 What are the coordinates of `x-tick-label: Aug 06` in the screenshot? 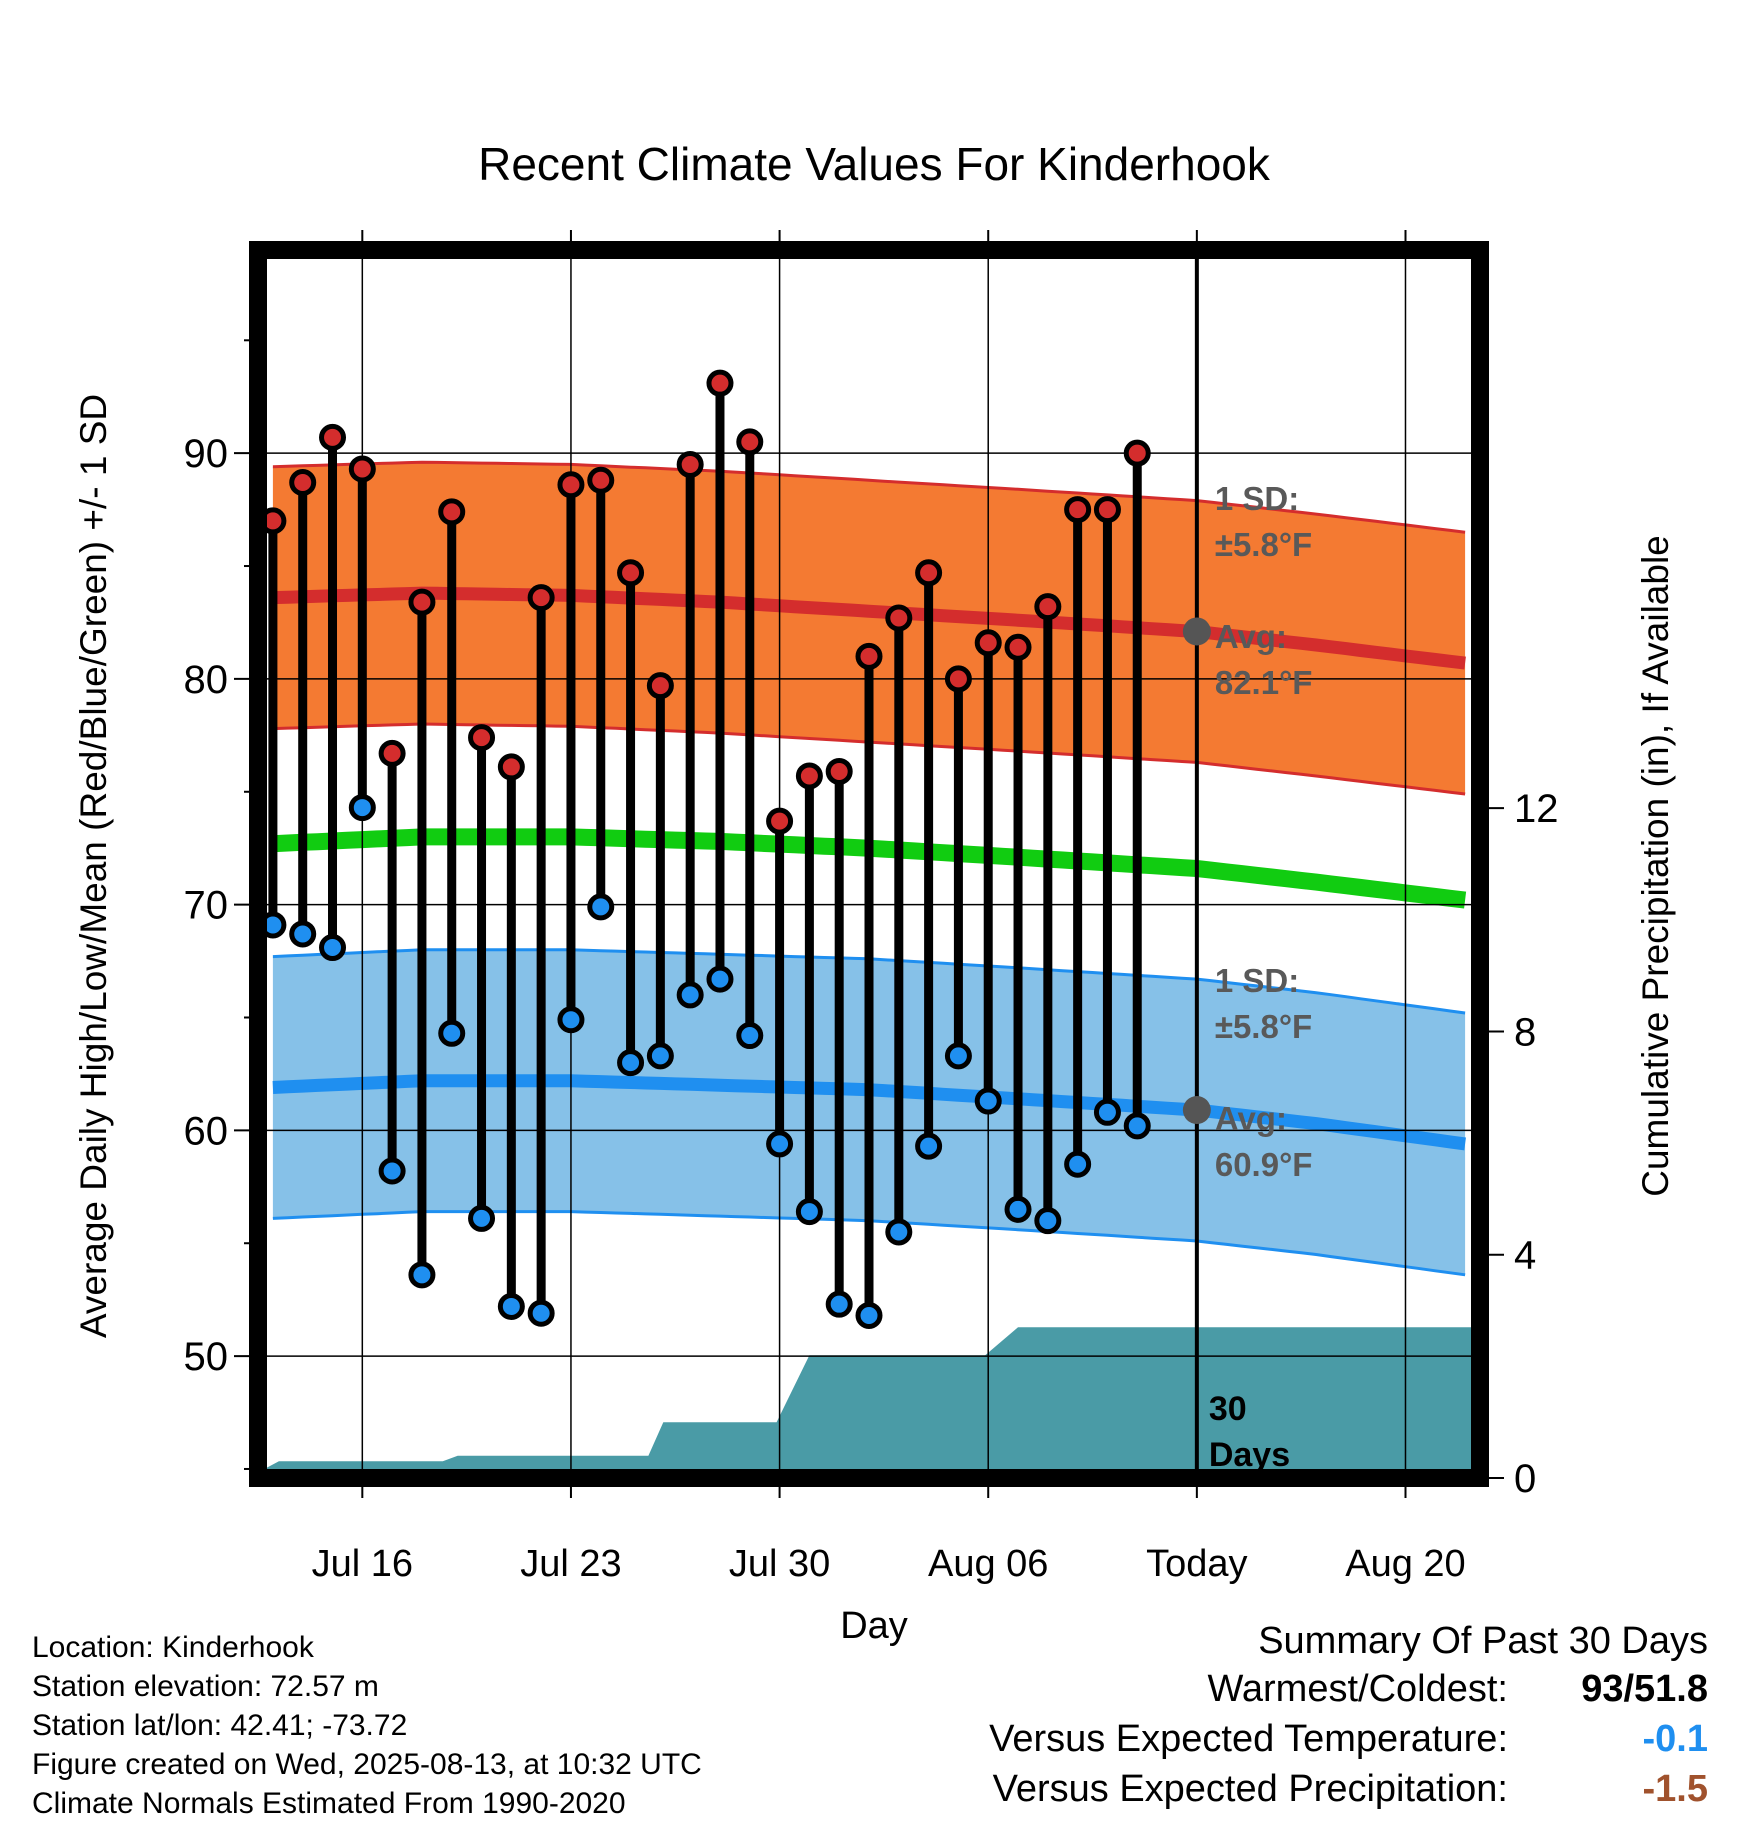 It's located at (988, 1564).